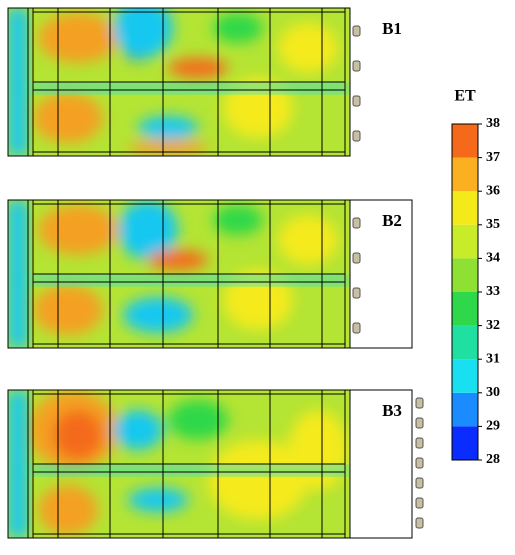  I want to click on side-box, so click(381, 464).